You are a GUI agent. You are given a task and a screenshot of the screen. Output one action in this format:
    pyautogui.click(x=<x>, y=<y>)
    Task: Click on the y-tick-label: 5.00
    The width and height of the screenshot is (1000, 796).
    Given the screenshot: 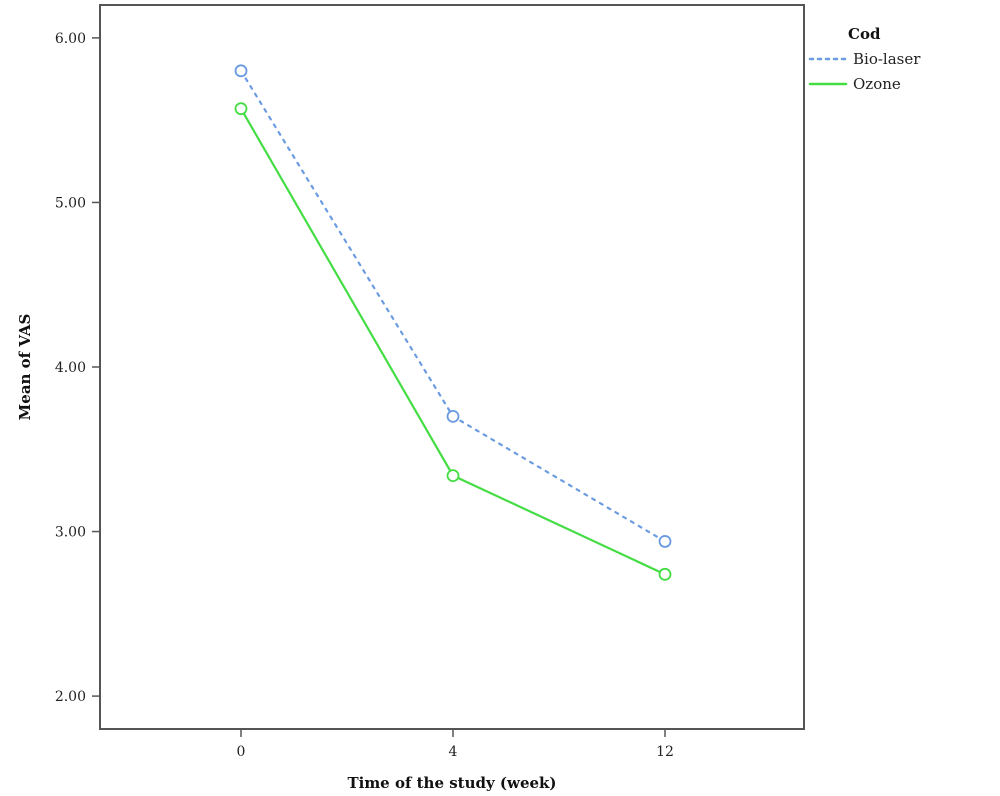 What is the action you would take?
    pyautogui.click(x=70, y=203)
    